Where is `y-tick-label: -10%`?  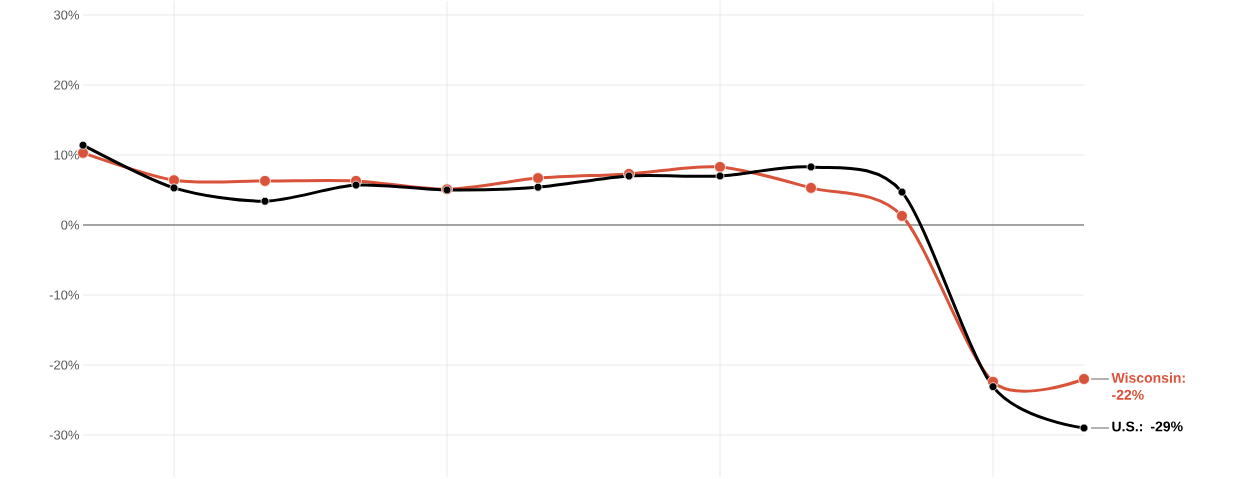 y-tick-label: -10% is located at coordinates (64, 295).